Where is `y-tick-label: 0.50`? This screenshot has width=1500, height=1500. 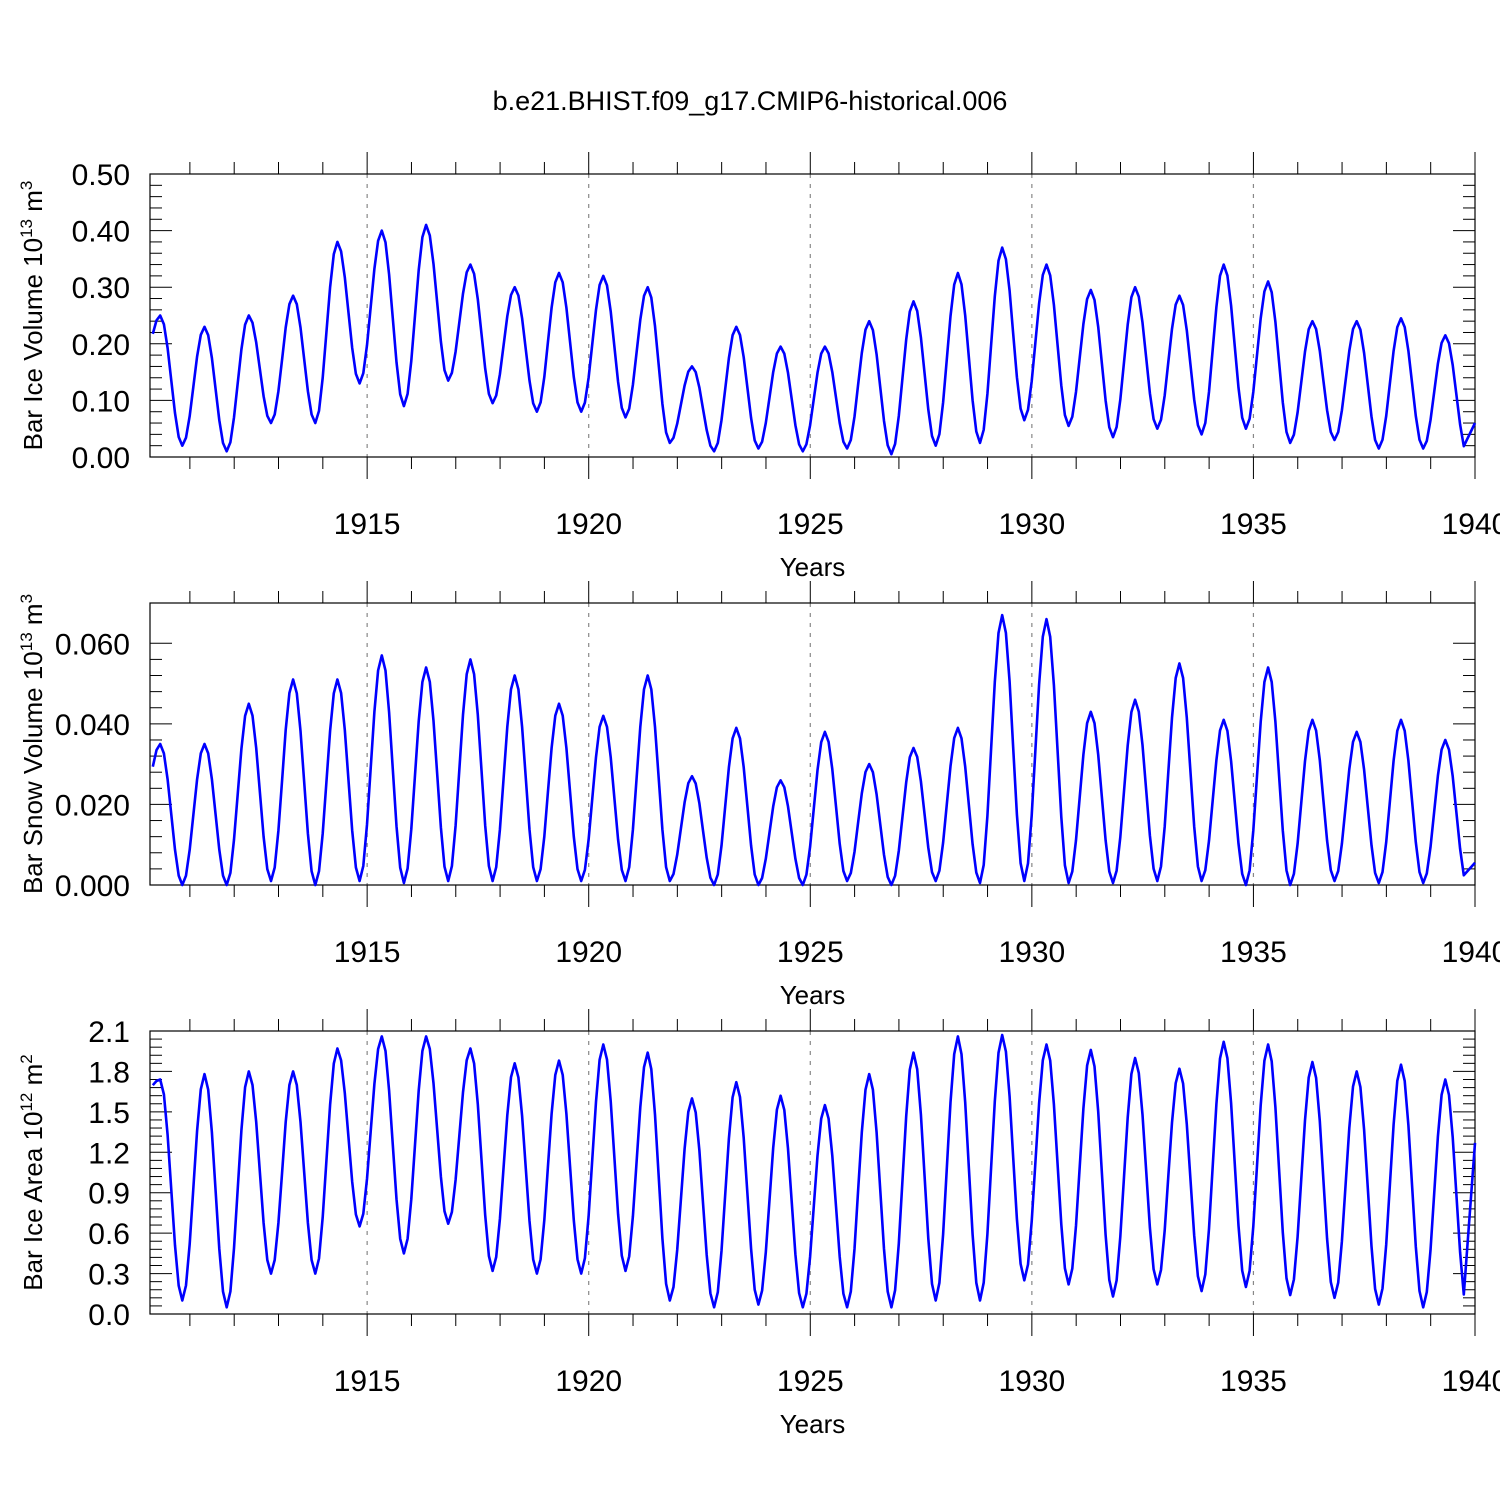 y-tick-label: 0.50 is located at coordinates (101, 175).